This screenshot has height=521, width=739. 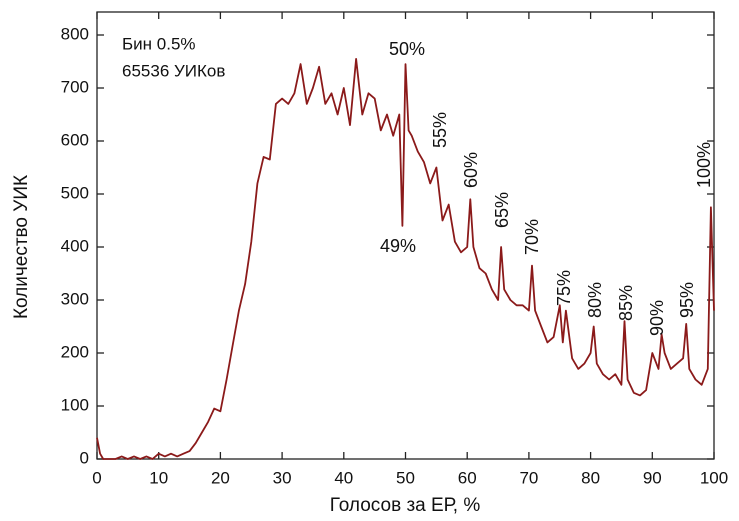 What do you see at coordinates (528, 477) in the screenshot?
I see `x-tick-label: 70` at bounding box center [528, 477].